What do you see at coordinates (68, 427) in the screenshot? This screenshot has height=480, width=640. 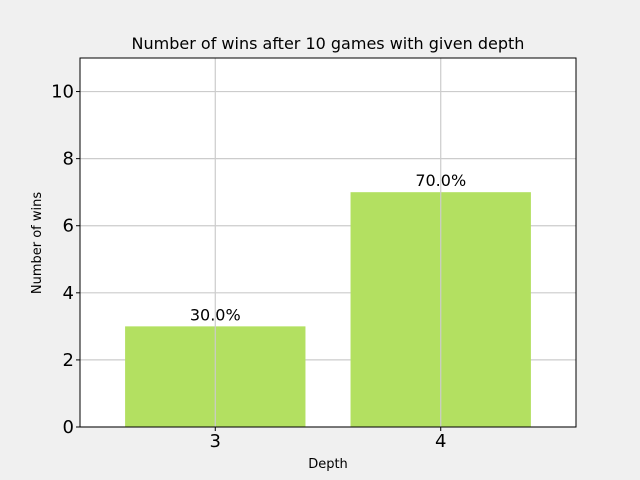 I see `y-tick-label: 0` at bounding box center [68, 427].